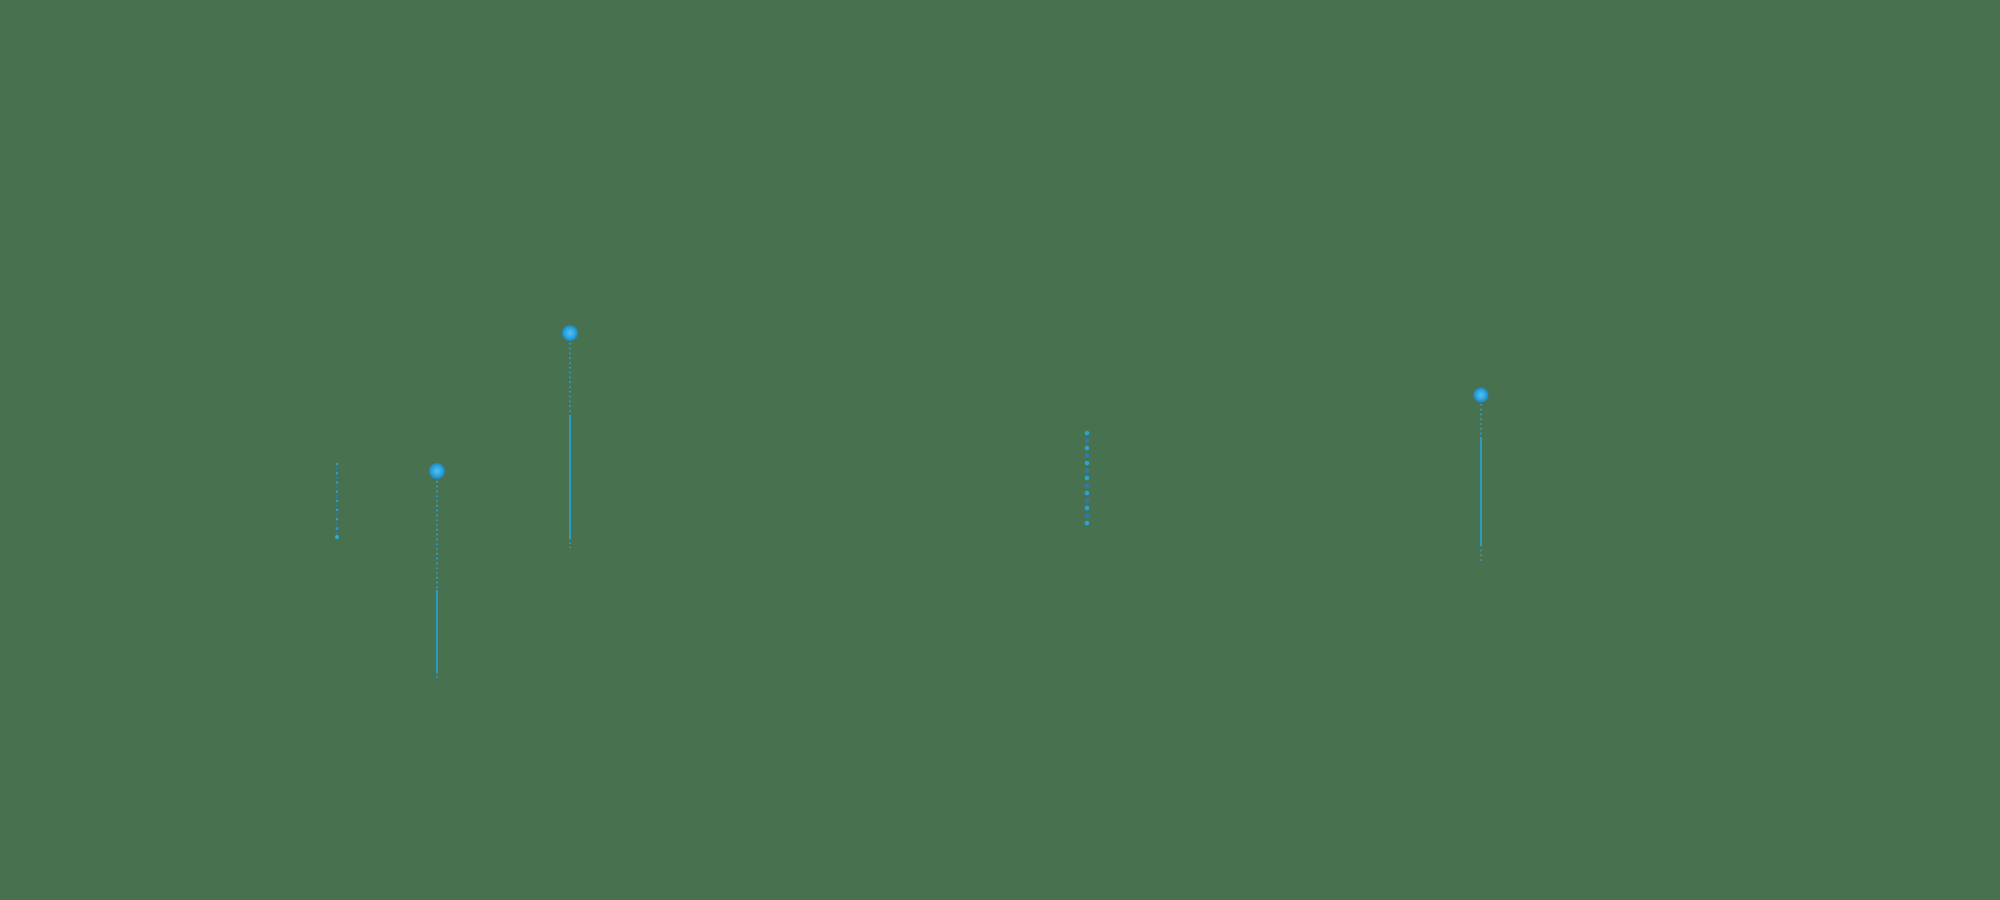 Image resolution: width=2000 pixels, height=900 pixels. Describe the element at coordinates (337, 500) in the screenshot. I see `spark-trail-left` at that location.